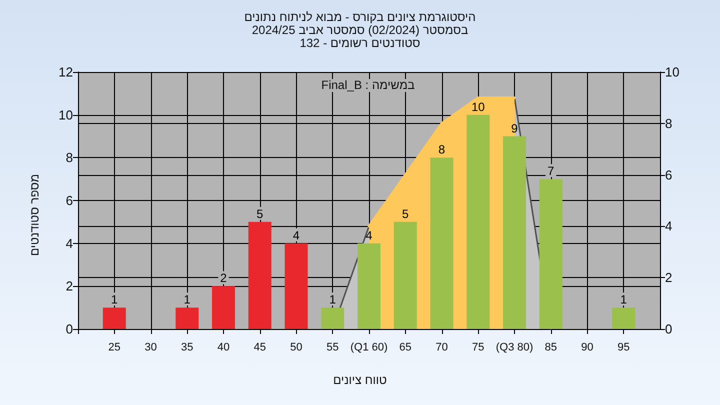  What do you see at coordinates (515, 348) in the screenshot?
I see `x-tick-label: (Q3 80)` at bounding box center [515, 348].